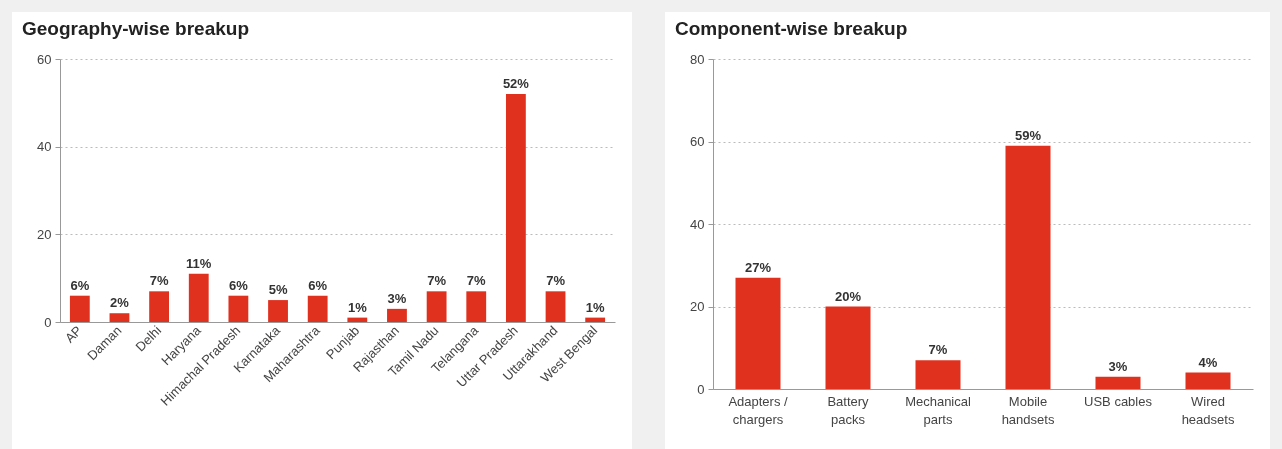 The image size is (1282, 449). I want to click on data-label: 2%, so click(120, 303).